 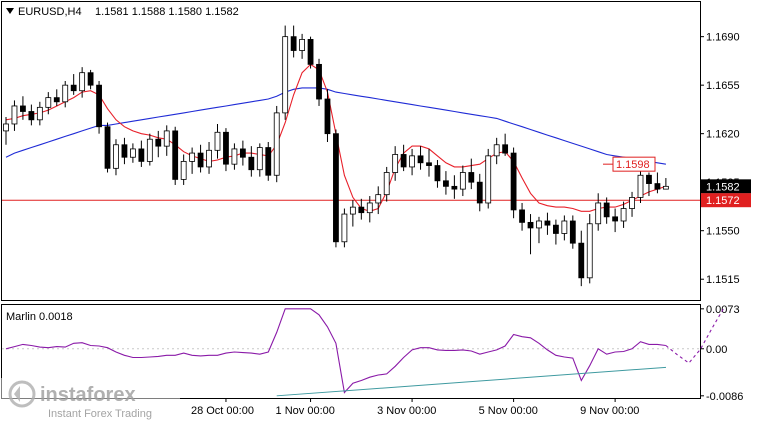 I want to click on marlin-forecast-line, so click(x=694, y=336).